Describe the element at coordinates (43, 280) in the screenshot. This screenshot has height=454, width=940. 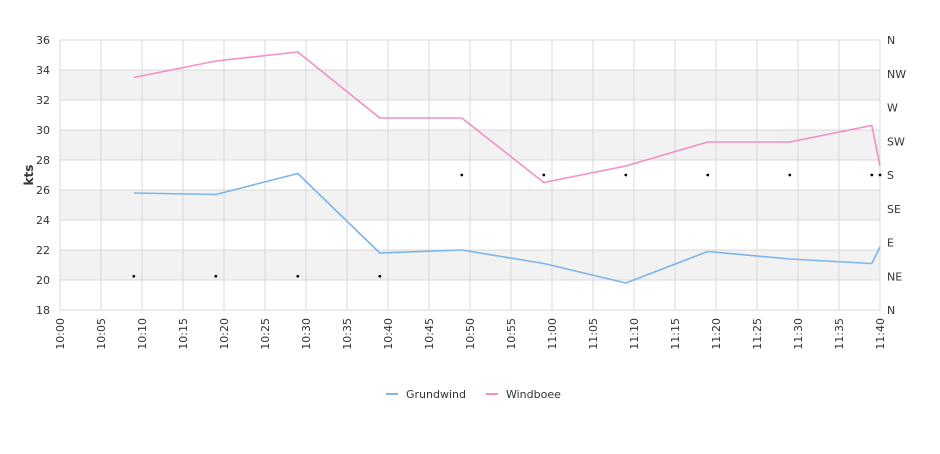
I see `y-tick-label: 20` at that location.